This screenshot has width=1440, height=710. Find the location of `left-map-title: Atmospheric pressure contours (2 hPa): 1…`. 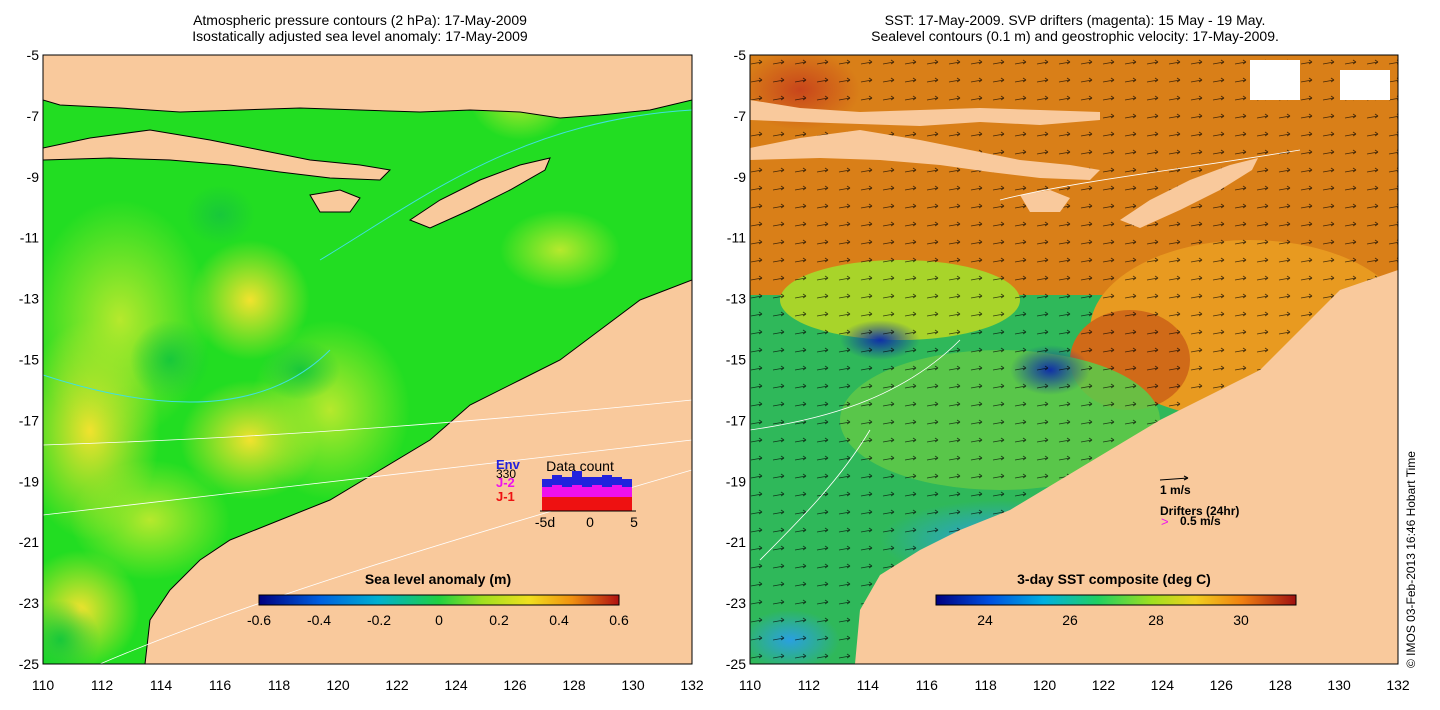

left-map-title: Atmospheric pressure contours (2 hPa): 1… is located at coordinates (360, 28).